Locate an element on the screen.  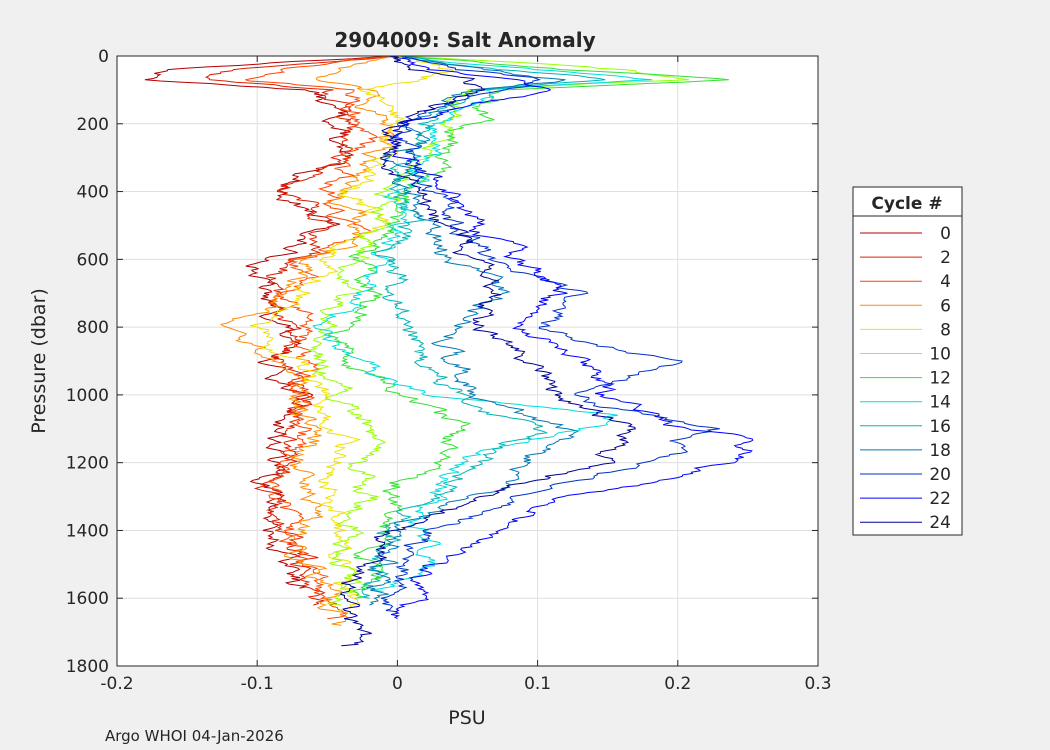
footer-credit: Argo WHOI 04-Jan-2026 is located at coordinates (194, 736).